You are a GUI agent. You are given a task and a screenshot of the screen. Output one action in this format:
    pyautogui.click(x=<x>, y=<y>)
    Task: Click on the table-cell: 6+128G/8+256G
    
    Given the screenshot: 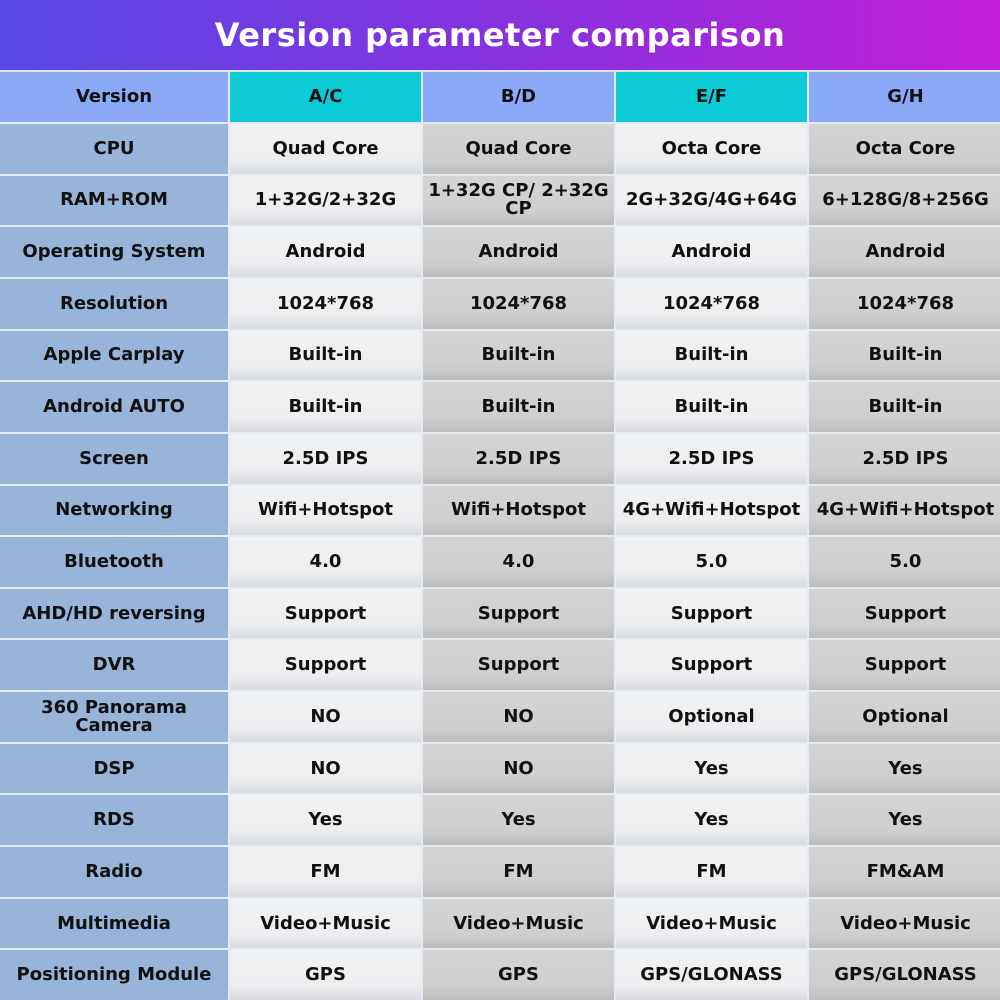 What is the action you would take?
    pyautogui.click(x=904, y=200)
    